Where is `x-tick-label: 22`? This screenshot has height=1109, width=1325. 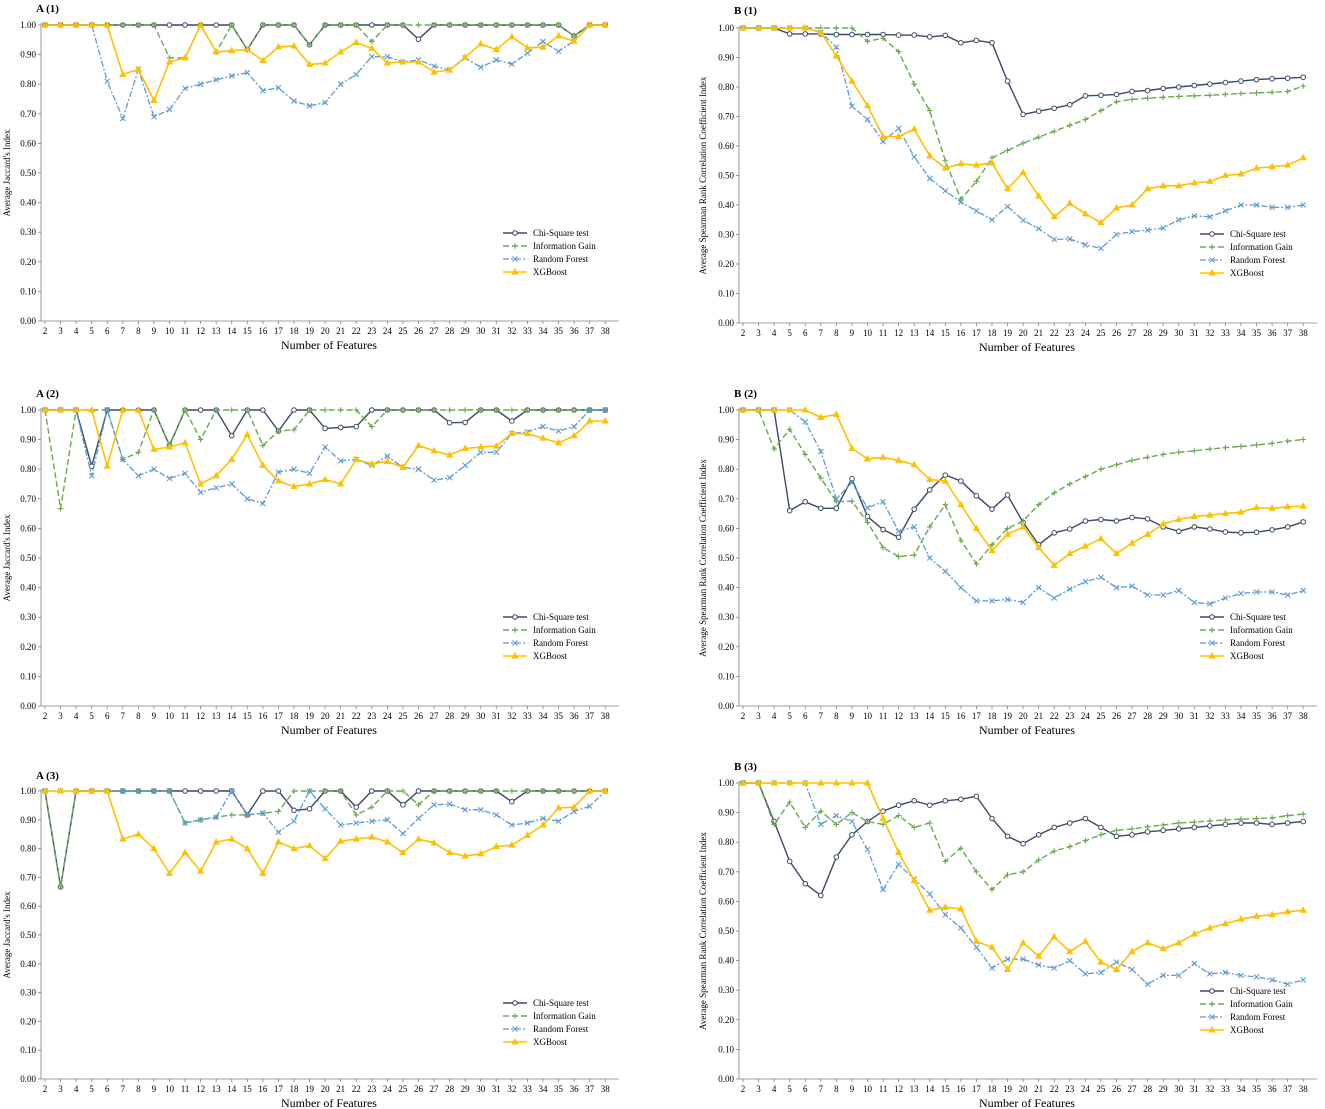 x-tick-label: 22 is located at coordinates (1054, 1089).